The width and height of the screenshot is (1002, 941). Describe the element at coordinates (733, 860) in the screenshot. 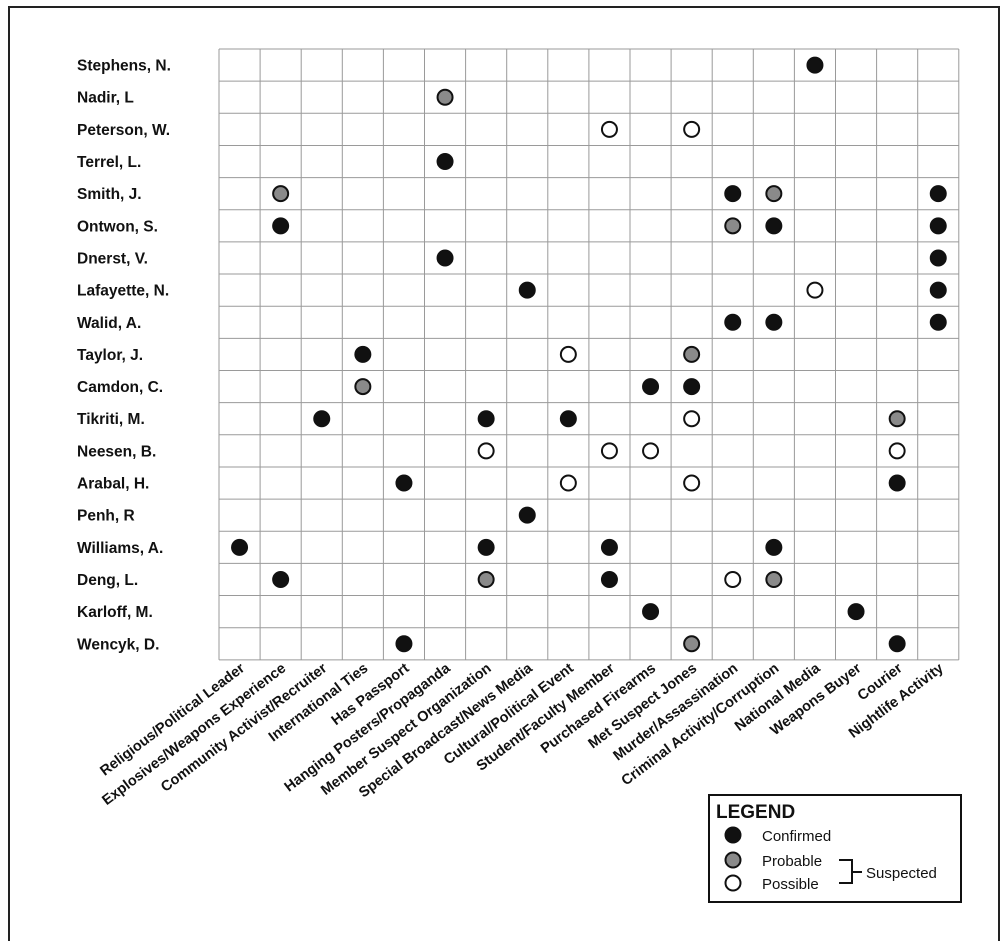

I see `legend-probable-marker` at that location.